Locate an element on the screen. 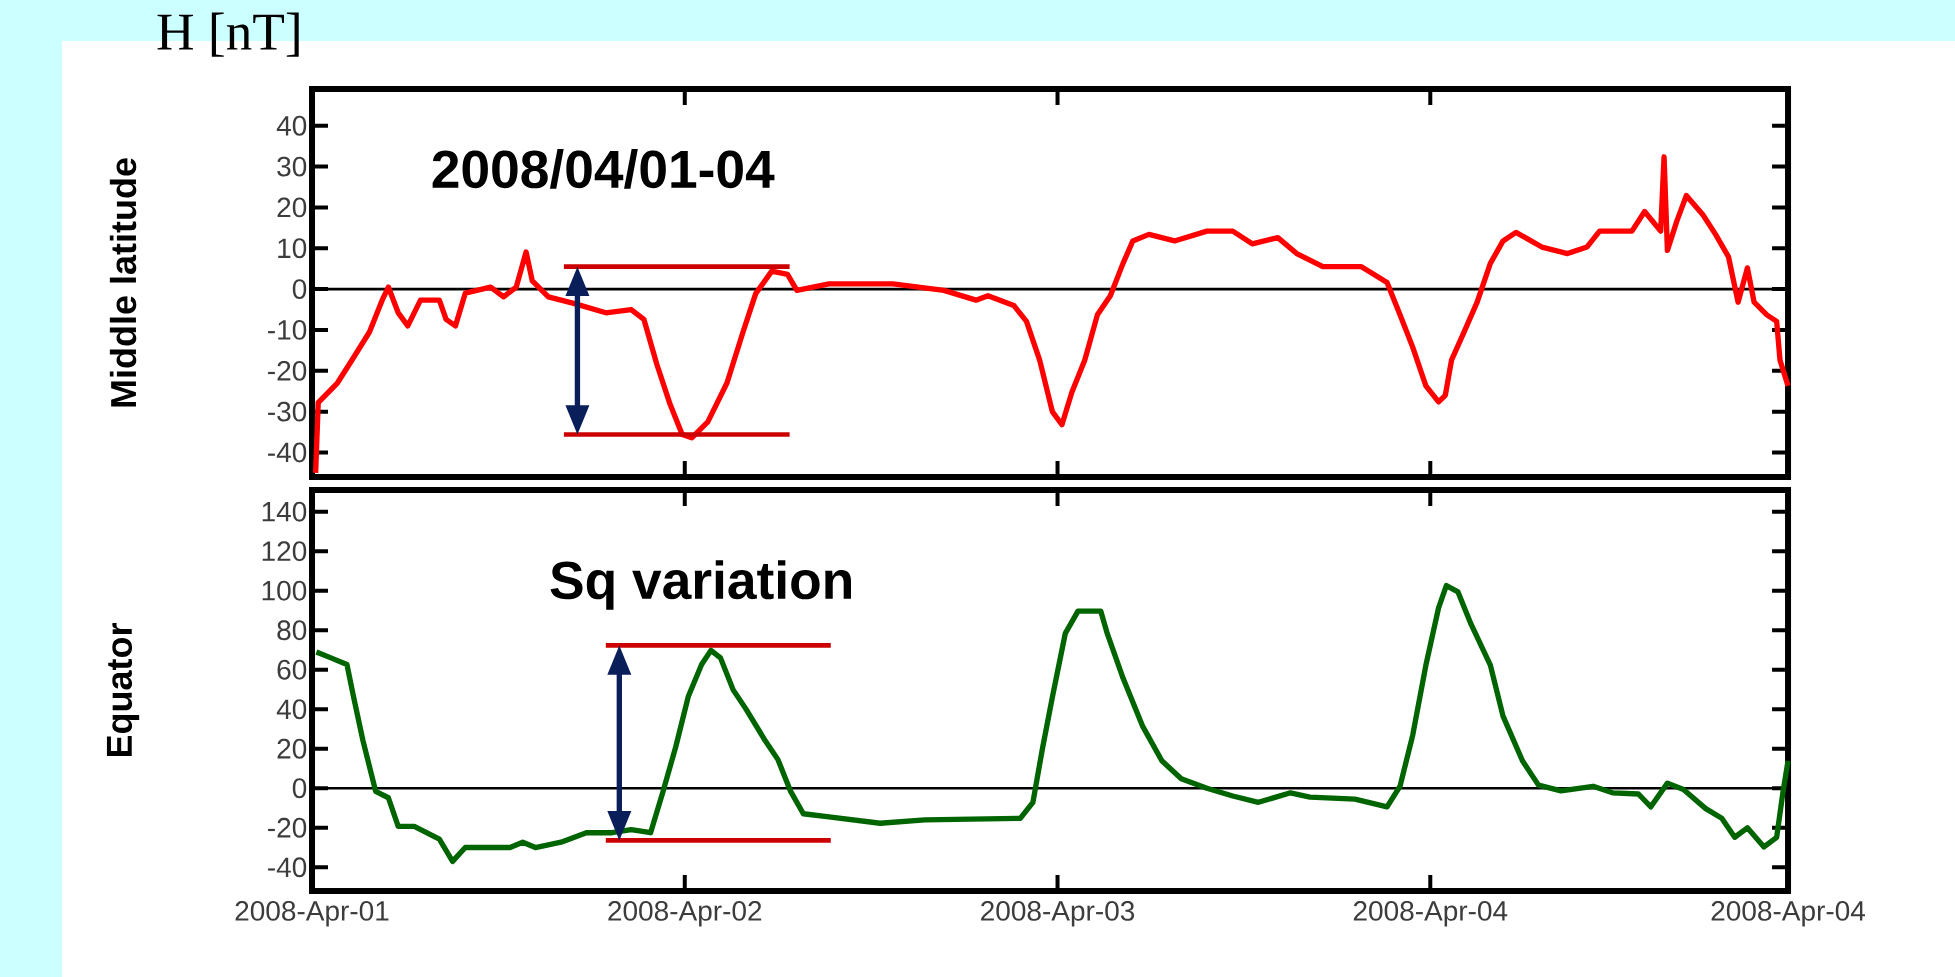 The width and height of the screenshot is (1955, 977). x-tick-label: 2008-Apr-02 is located at coordinates (685, 914).